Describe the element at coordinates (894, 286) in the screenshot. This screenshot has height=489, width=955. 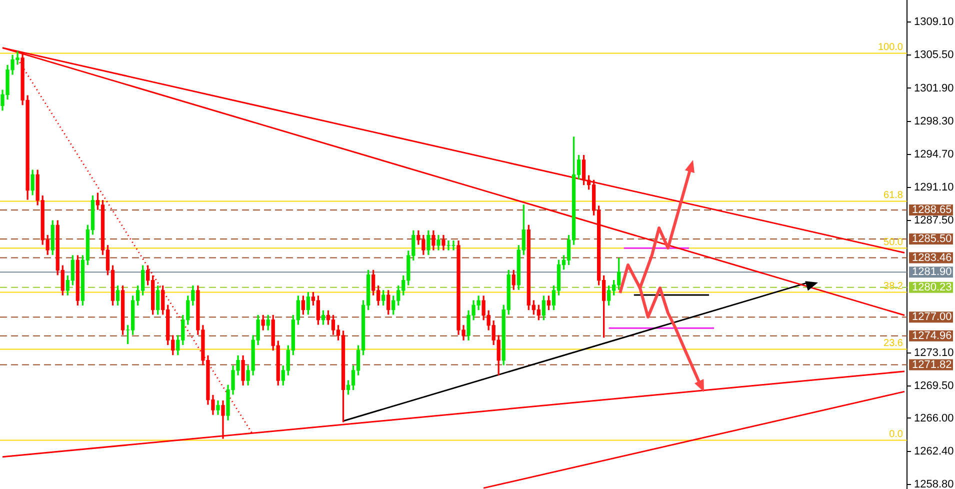
I see `annotation: 38.2` at that location.